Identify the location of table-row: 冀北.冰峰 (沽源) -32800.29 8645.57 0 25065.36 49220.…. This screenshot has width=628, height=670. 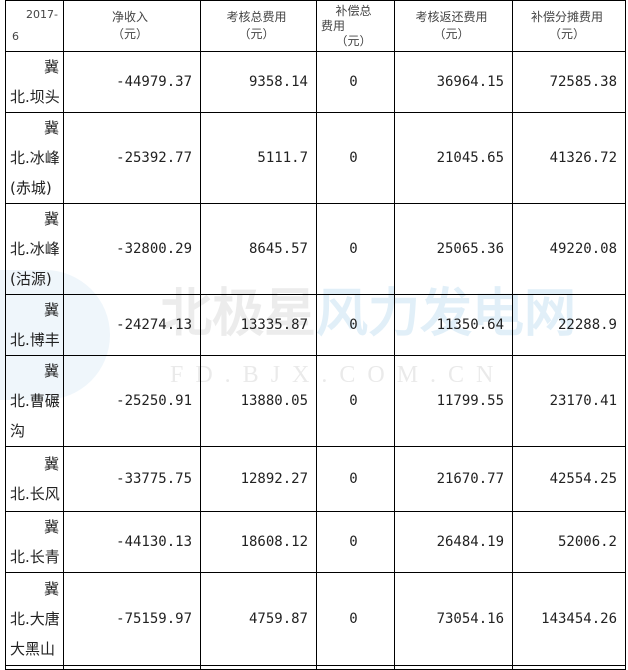
(315, 249).